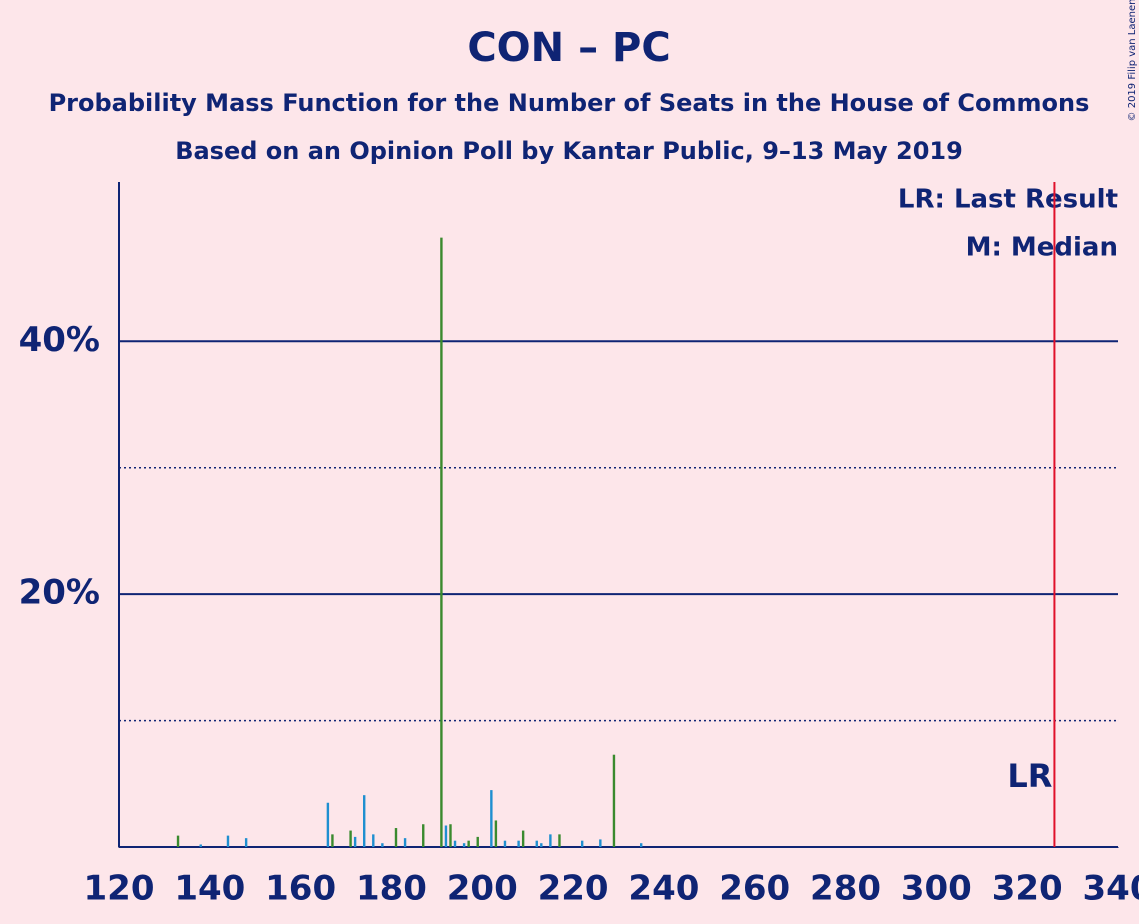 This screenshot has width=1139, height=924. I want to click on legend-entry: M: Median, so click(1042, 248).